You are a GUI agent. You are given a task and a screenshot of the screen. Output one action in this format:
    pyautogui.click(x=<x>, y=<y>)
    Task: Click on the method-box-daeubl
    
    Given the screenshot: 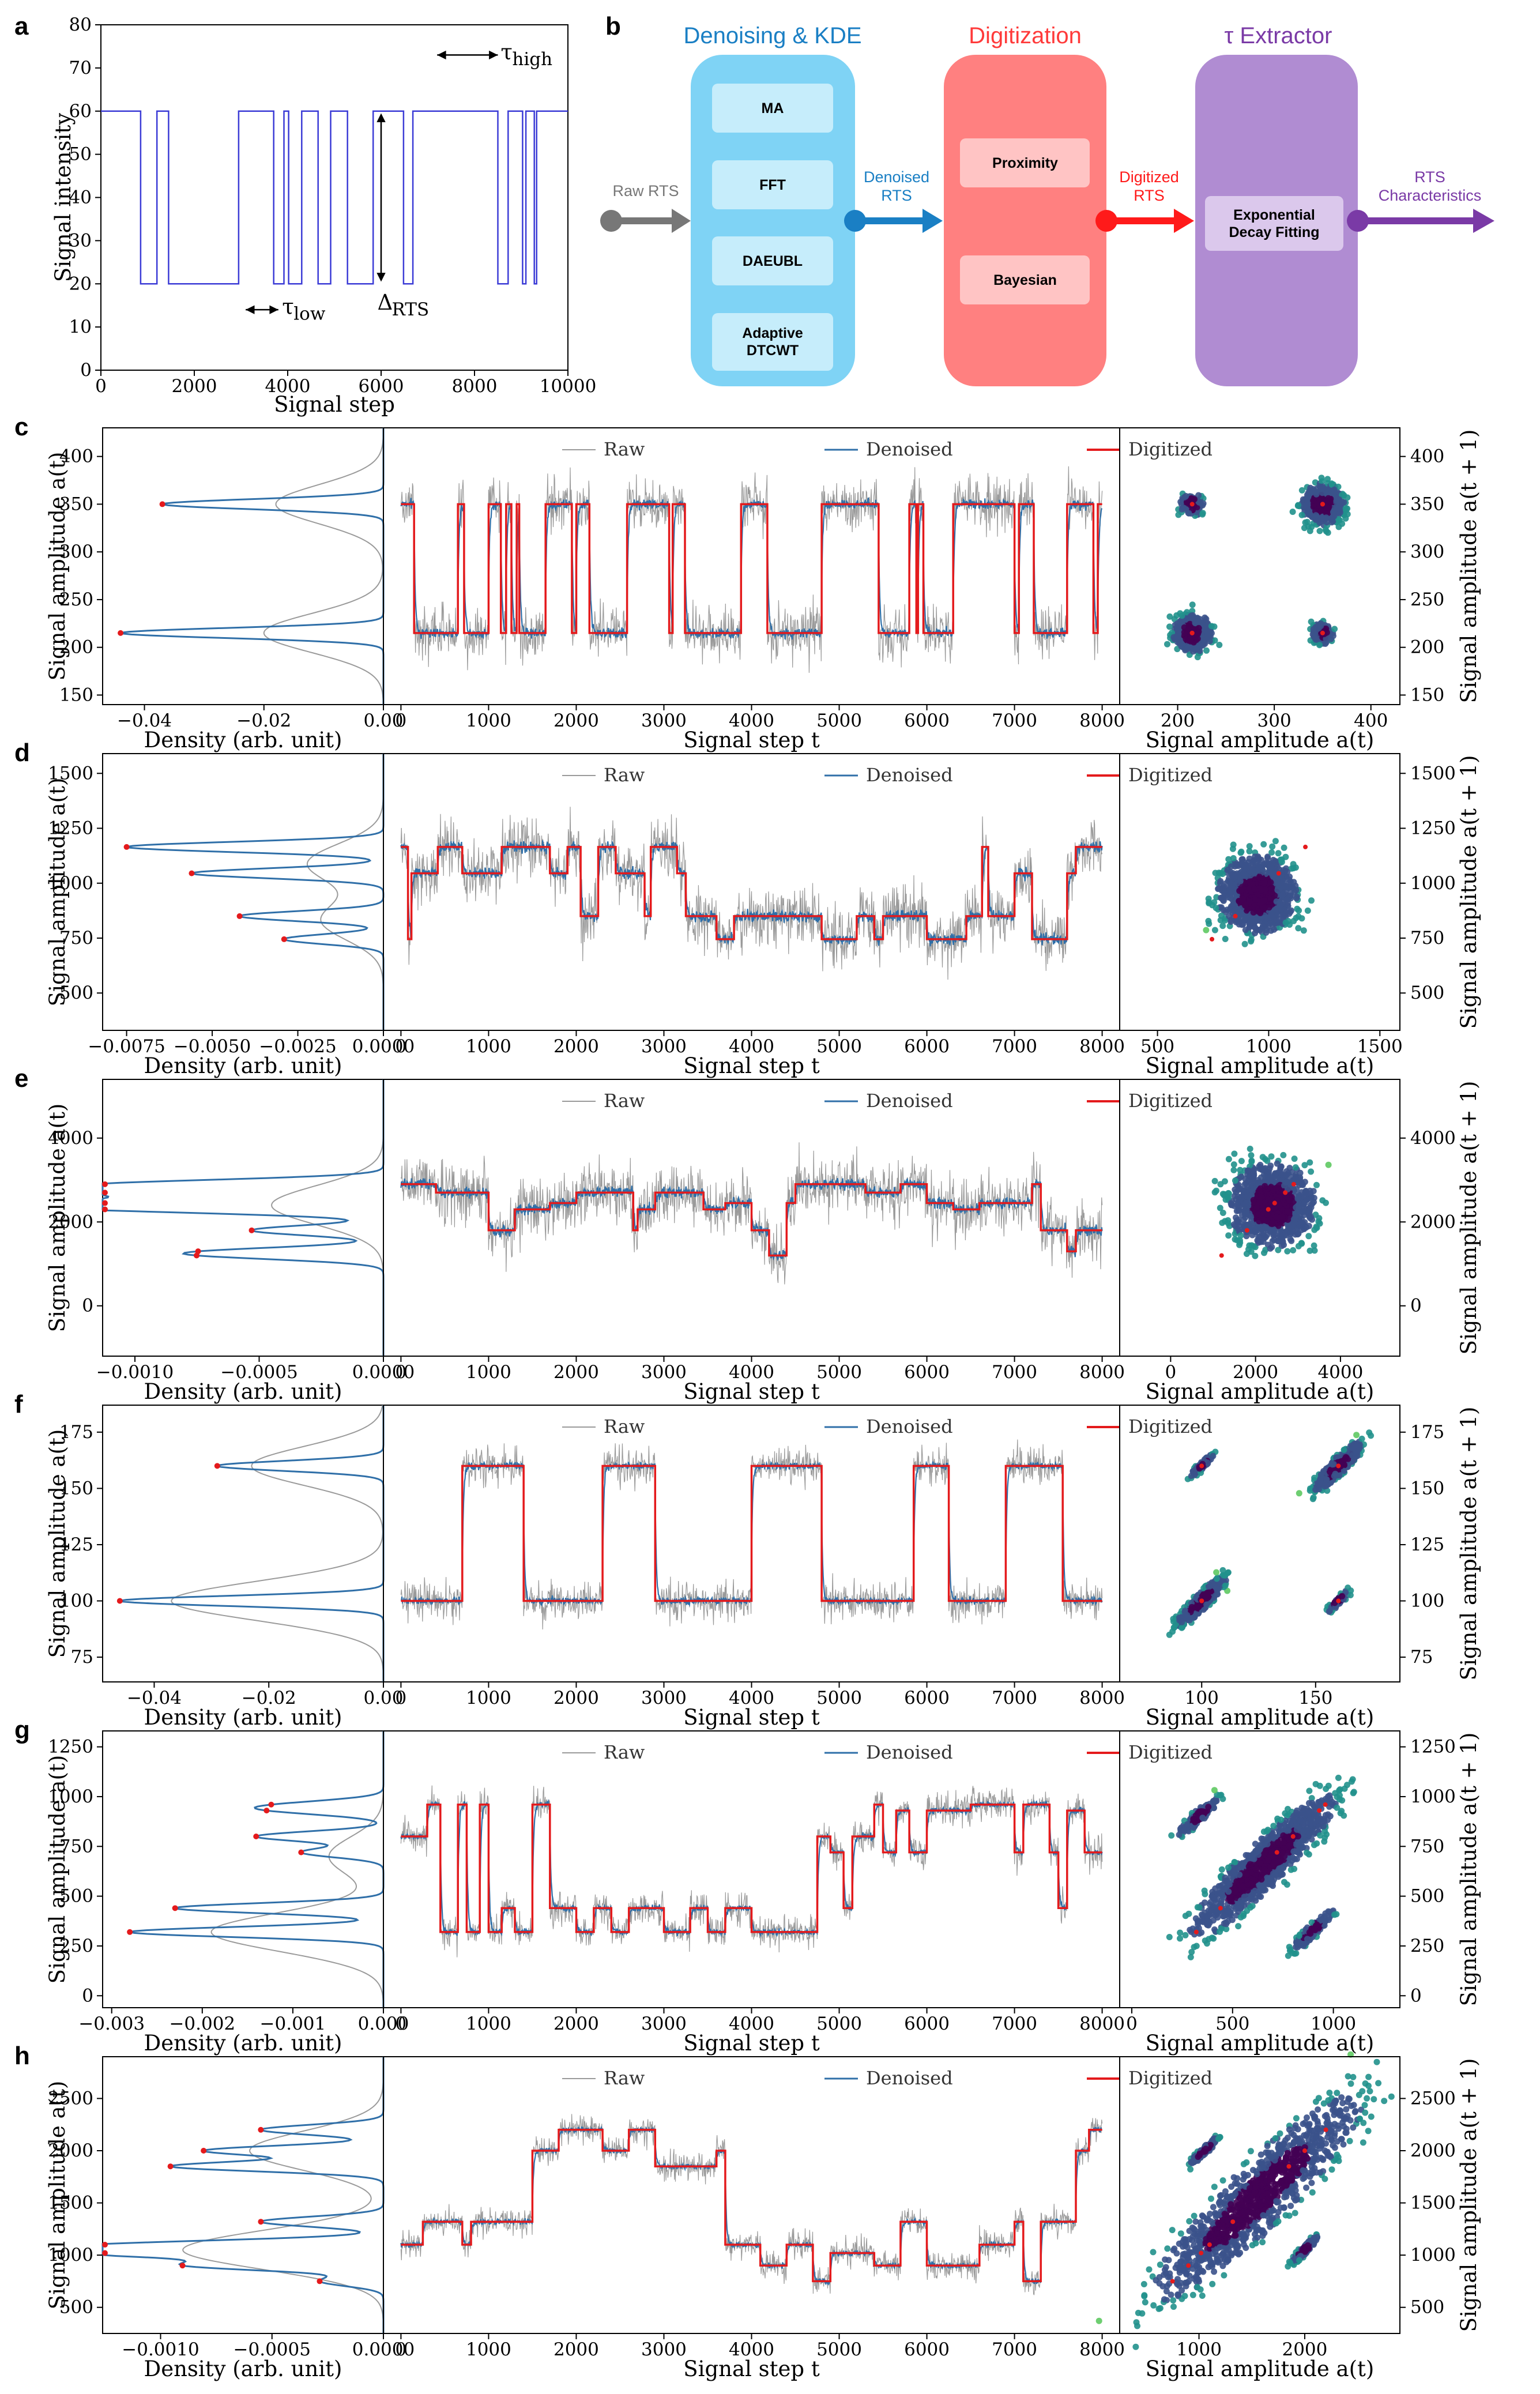 What is the action you would take?
    pyautogui.click(x=772, y=260)
    